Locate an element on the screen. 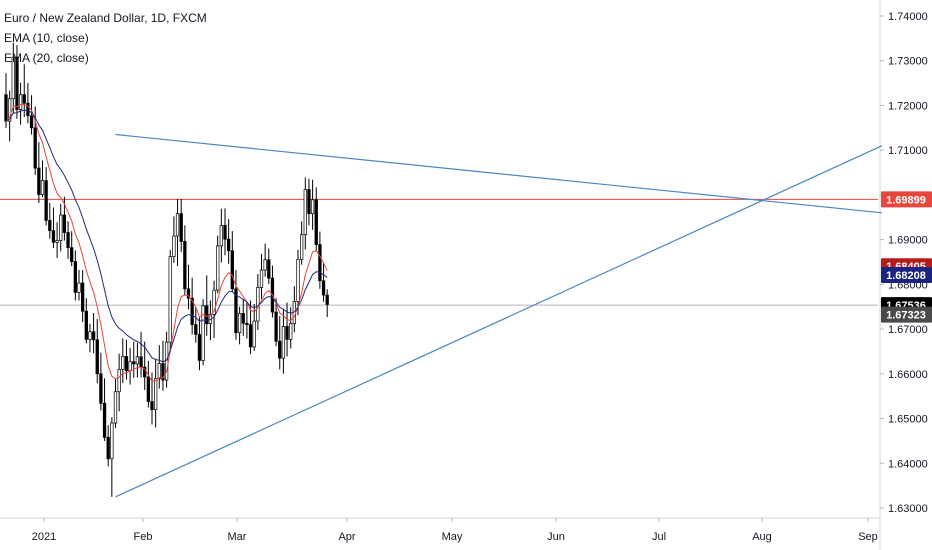 This screenshot has width=932, height=550. y-tick-label: 1.66000 is located at coordinates (908, 375).